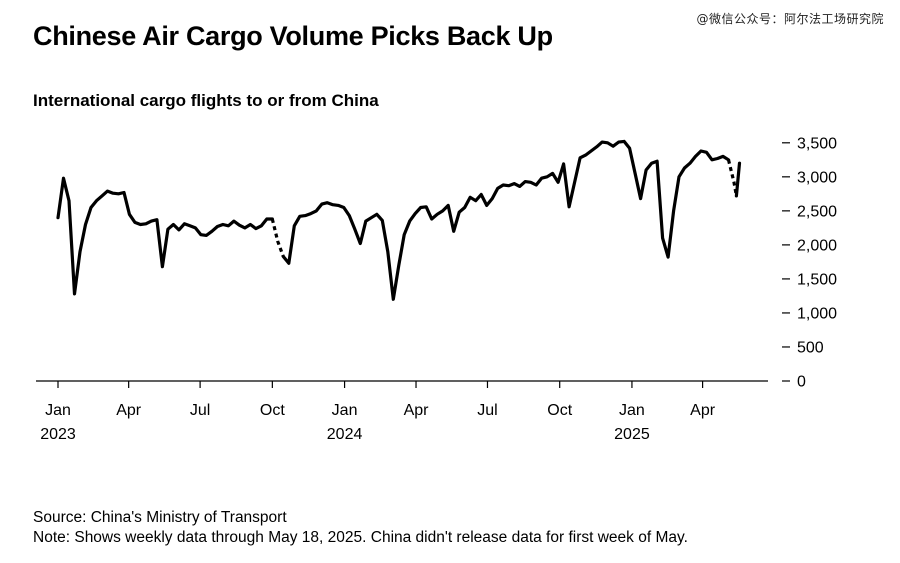 This screenshot has height=563, width=900. Describe the element at coordinates (817, 279) in the screenshot. I see `y-tick-label: 1,500` at that location.